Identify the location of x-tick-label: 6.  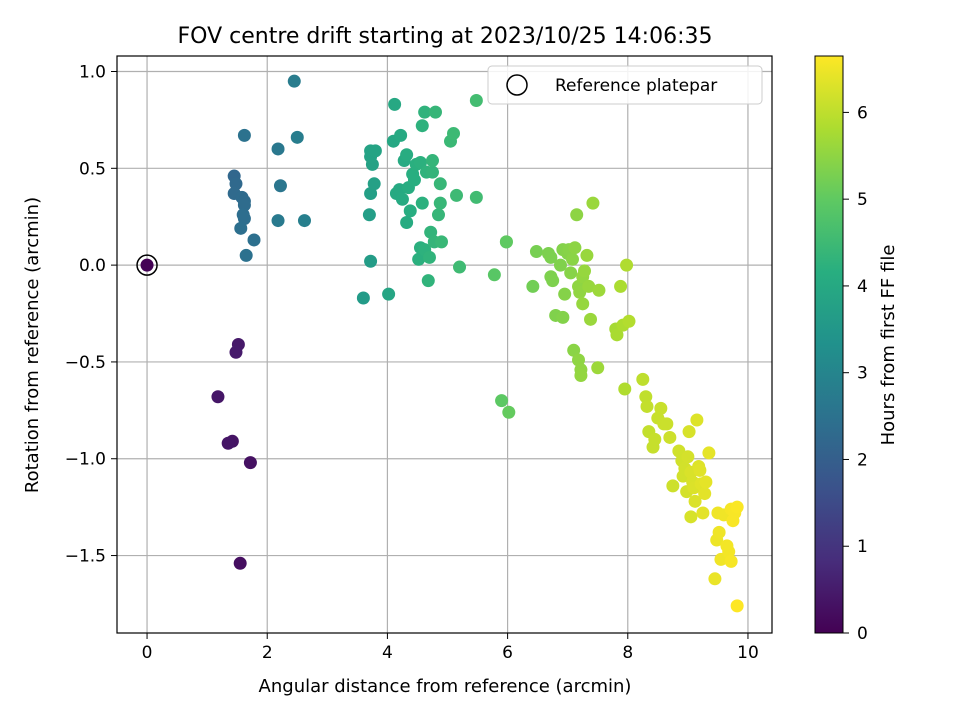
(507, 653).